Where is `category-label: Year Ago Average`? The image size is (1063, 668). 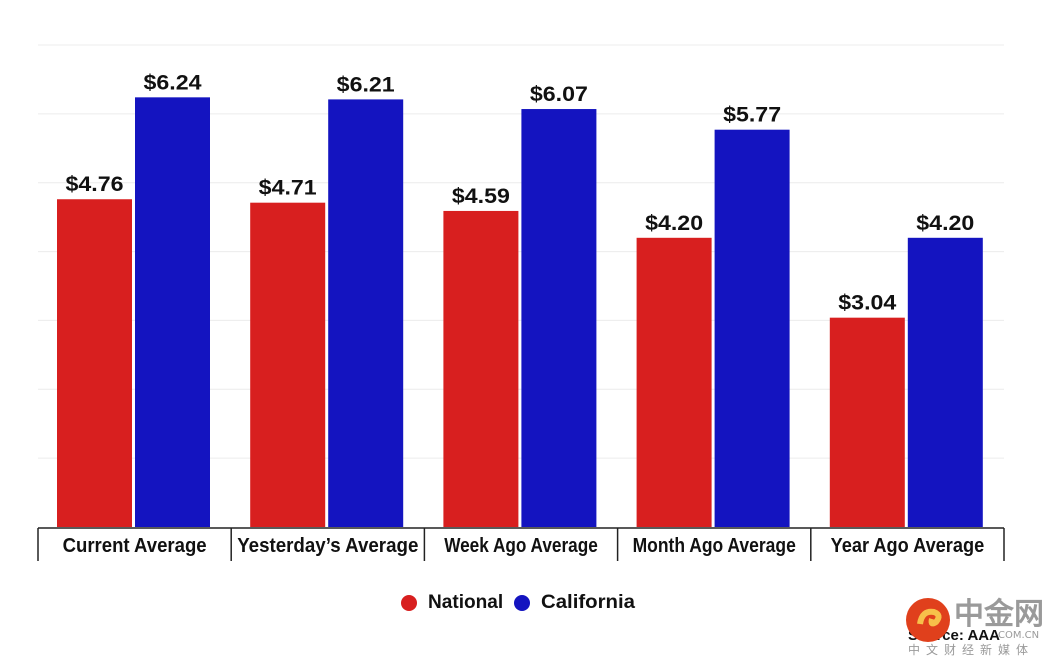 category-label: Year Ago Average is located at coordinates (908, 546).